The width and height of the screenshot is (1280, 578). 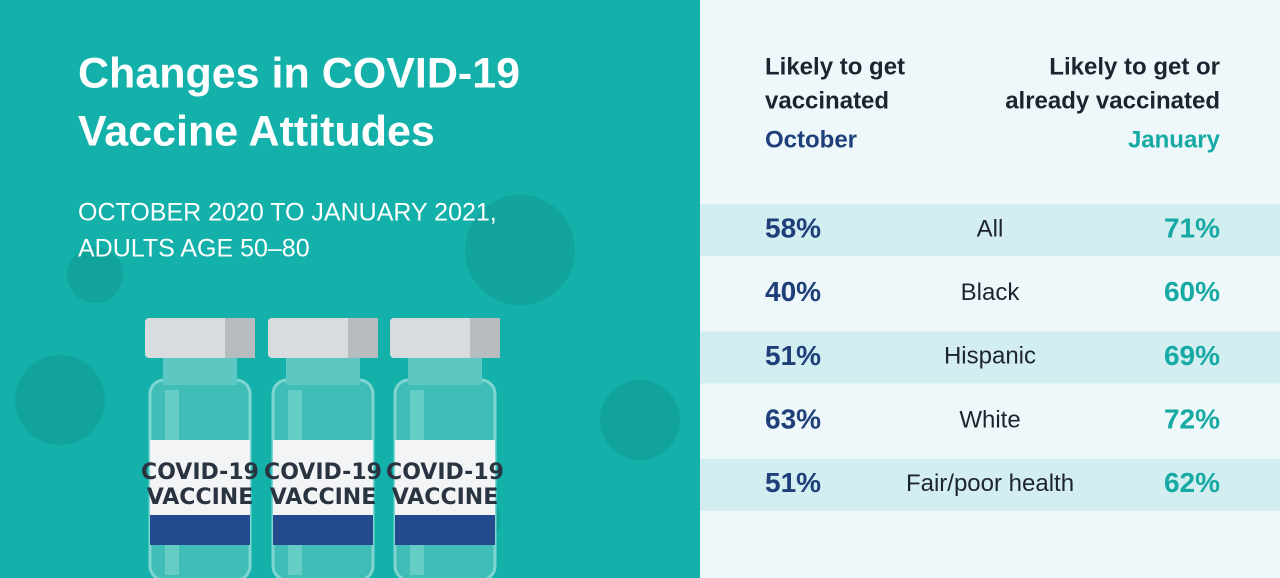 What do you see at coordinates (827, 100) in the screenshot?
I see `column-header: vaccinated` at bounding box center [827, 100].